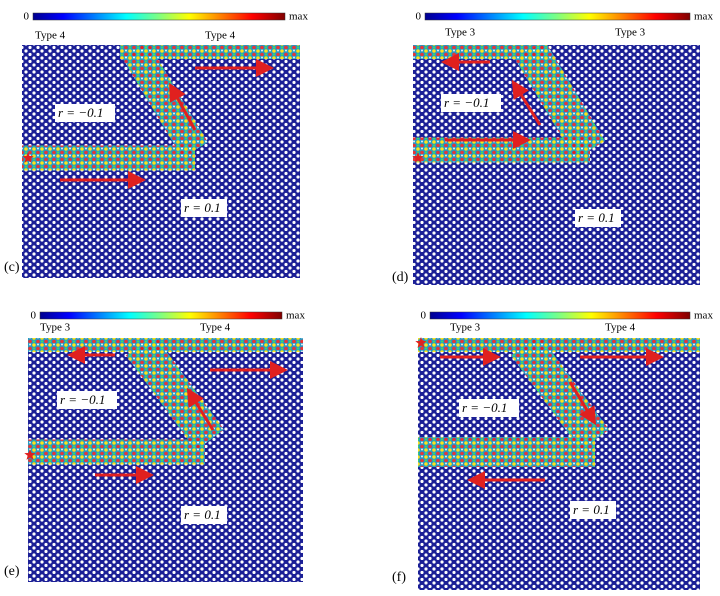  I want to click on panel-label: (e), so click(12, 571).